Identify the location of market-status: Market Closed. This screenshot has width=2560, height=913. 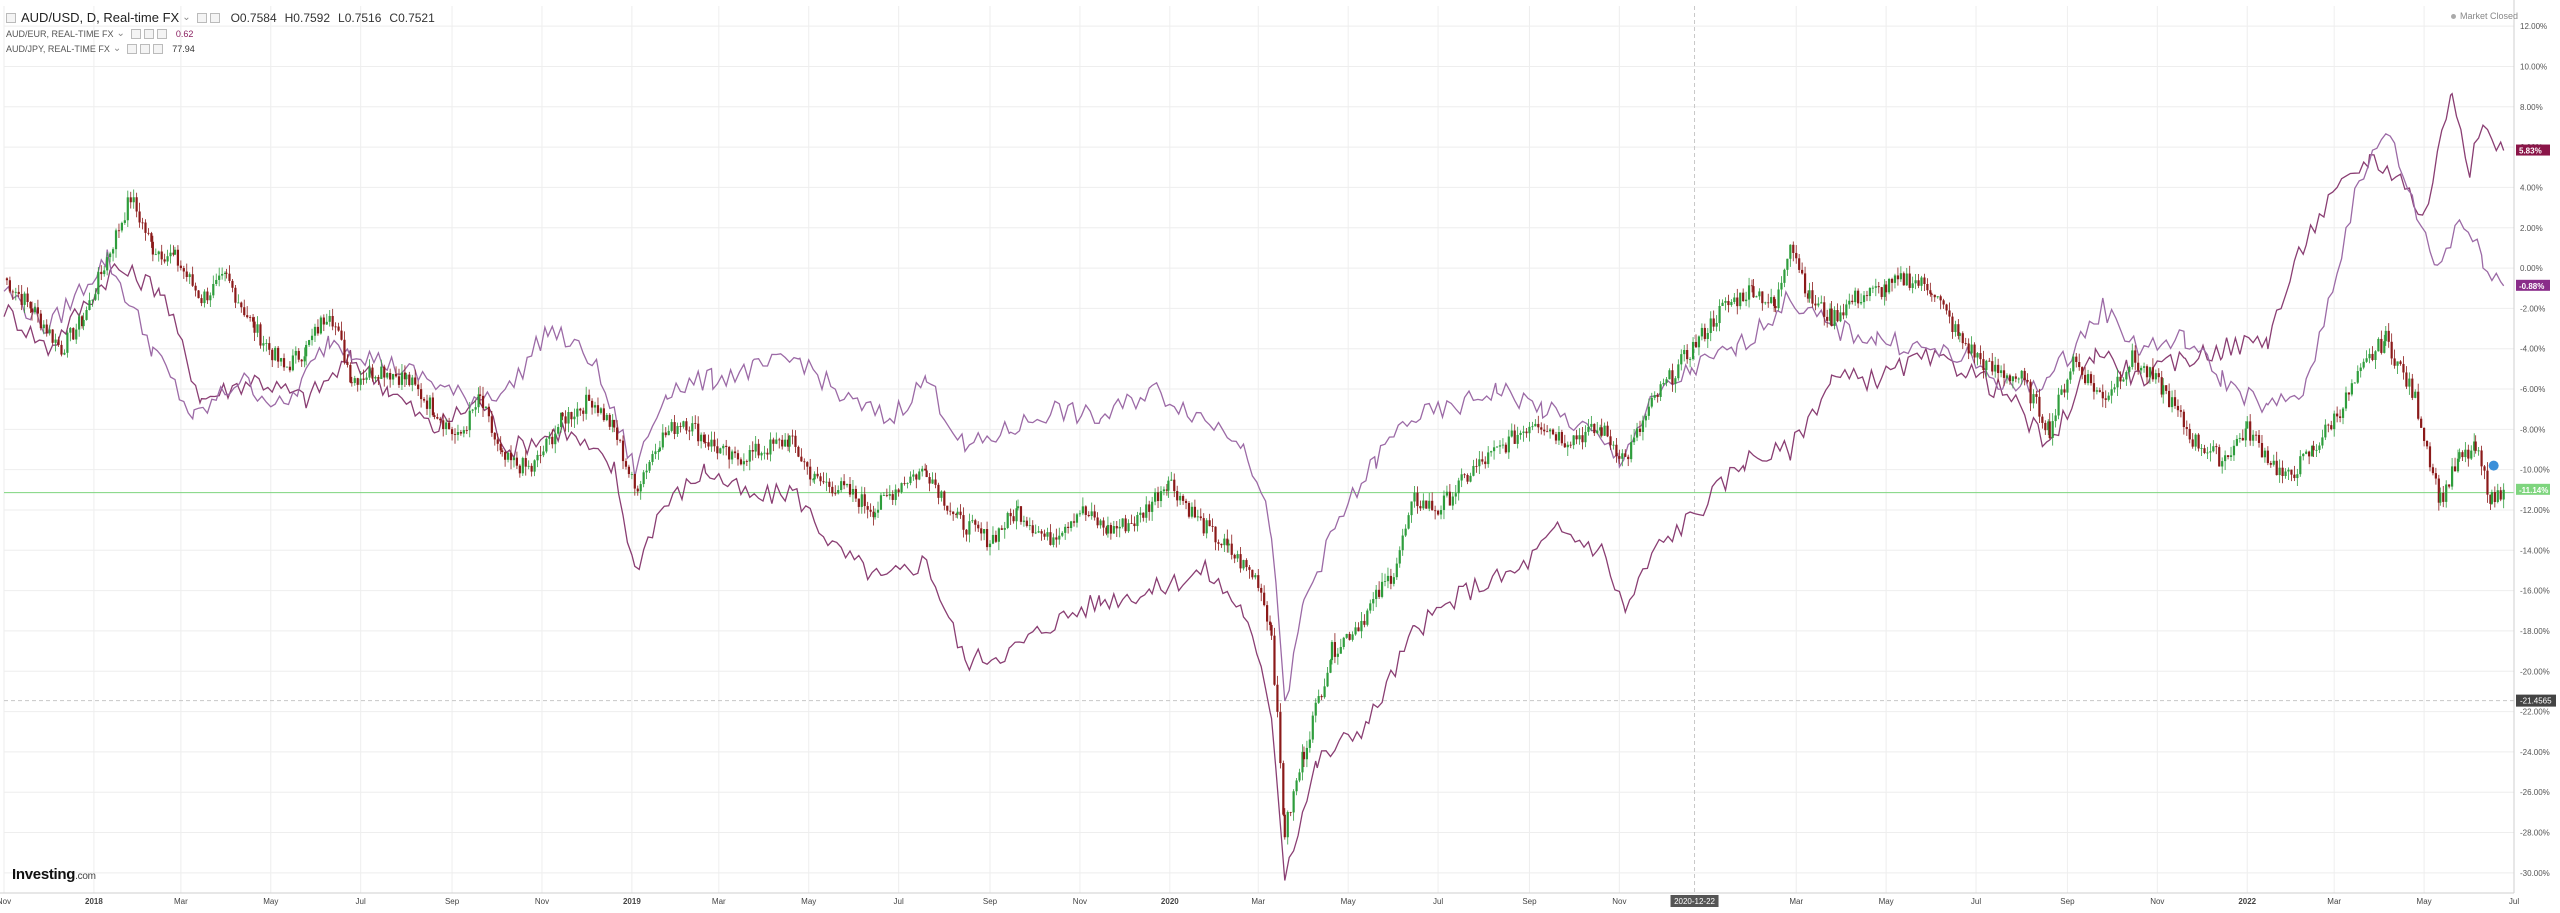
(2484, 16).